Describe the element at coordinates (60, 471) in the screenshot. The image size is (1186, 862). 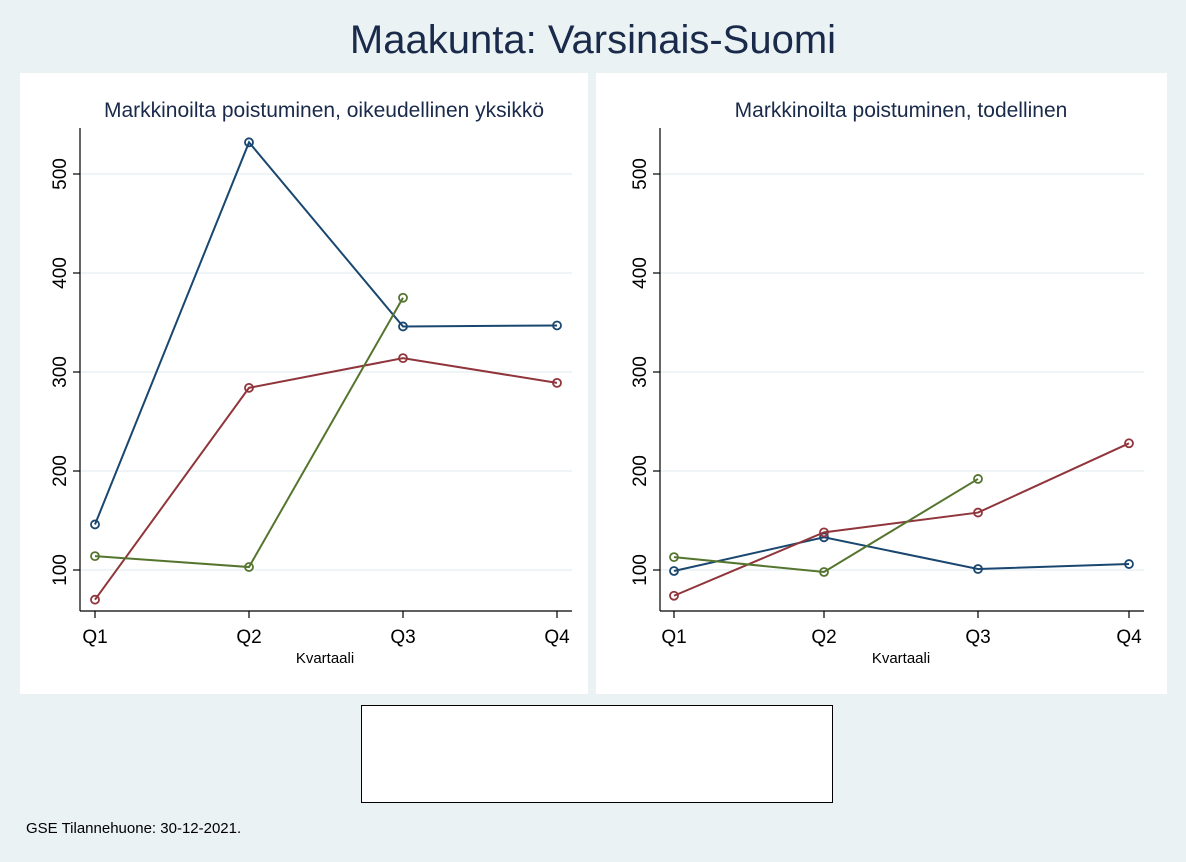
I see `left-y-tick-label: 200` at that location.